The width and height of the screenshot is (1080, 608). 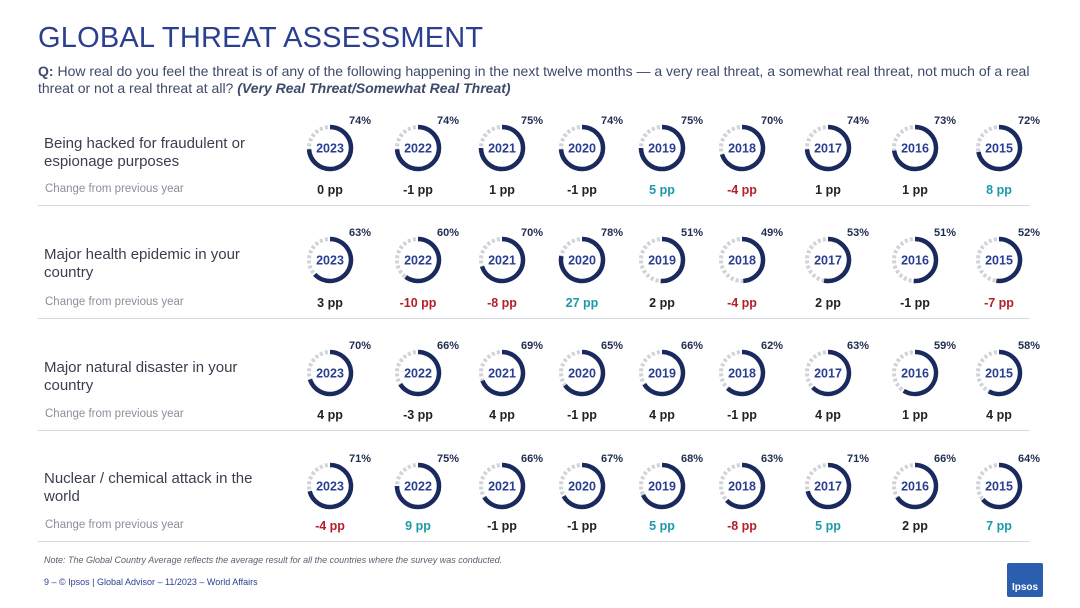 I want to click on value-label: 71%, so click(x=360, y=459).